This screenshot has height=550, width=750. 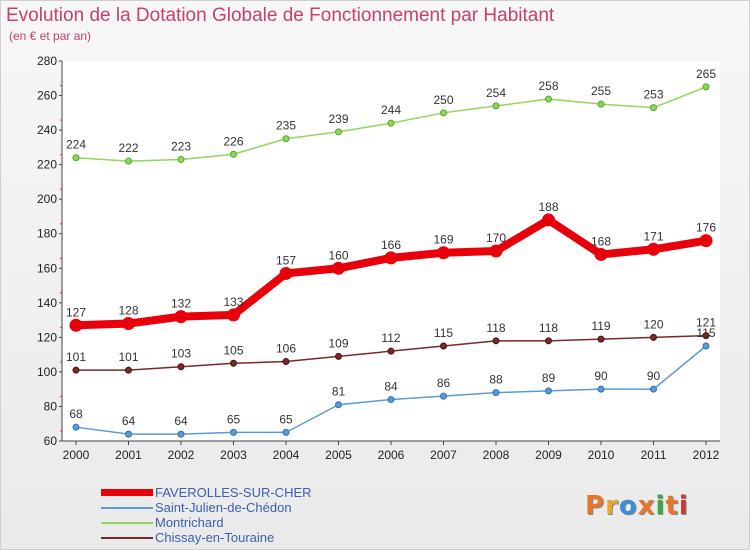 I want to click on y-tick-label: 180, so click(x=47, y=234).